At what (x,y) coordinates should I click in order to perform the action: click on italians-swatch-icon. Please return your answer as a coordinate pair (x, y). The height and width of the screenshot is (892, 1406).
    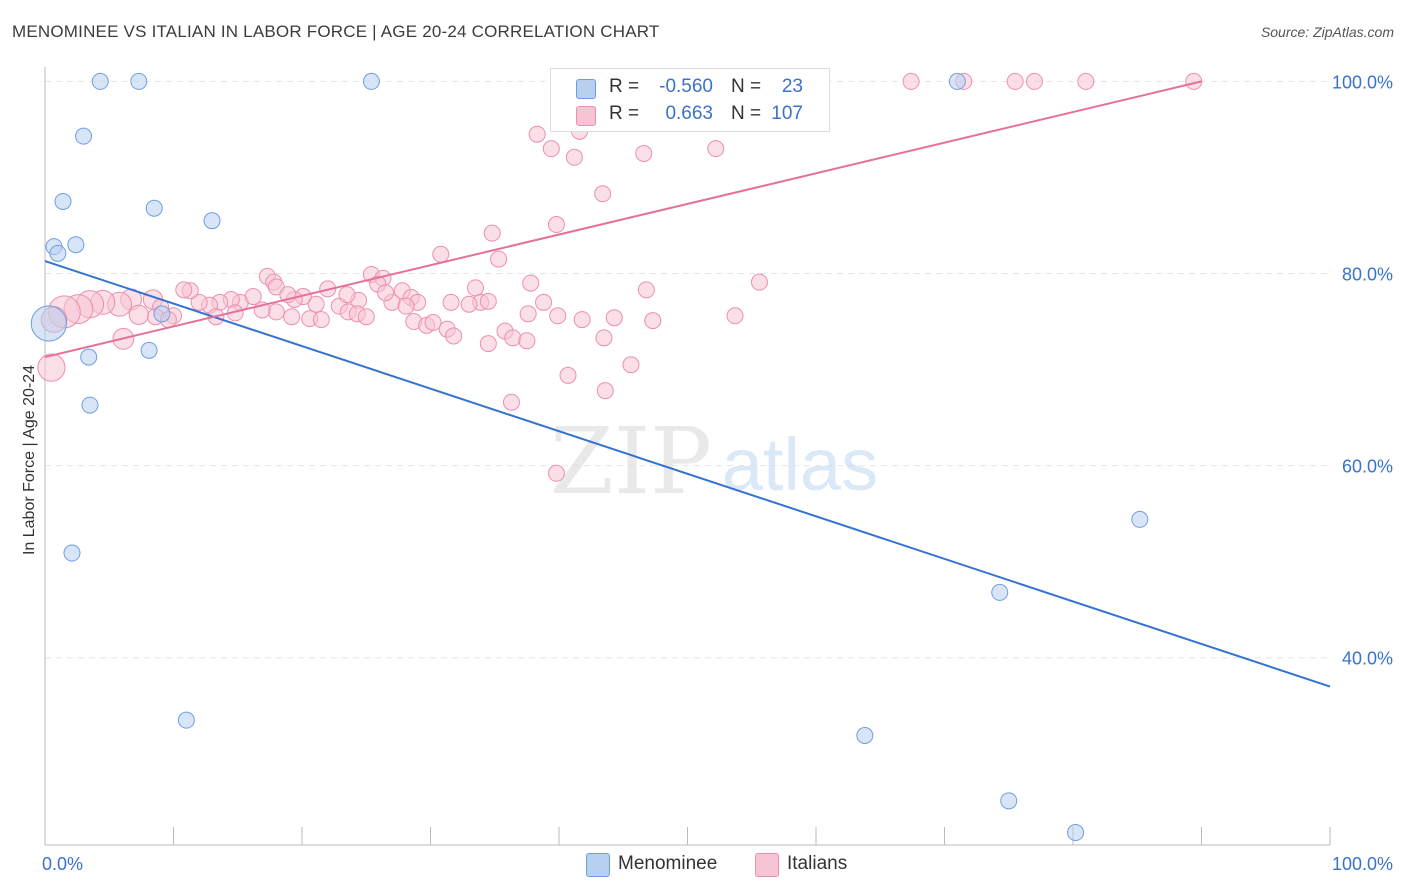
    Looking at the image, I should click on (767, 865).